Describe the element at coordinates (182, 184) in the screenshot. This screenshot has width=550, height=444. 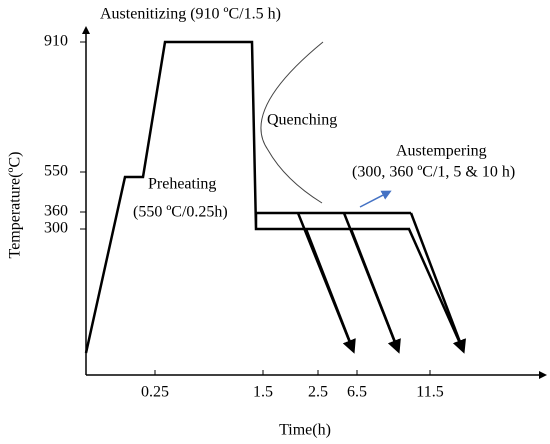
I see `annotation: Preheating` at that location.